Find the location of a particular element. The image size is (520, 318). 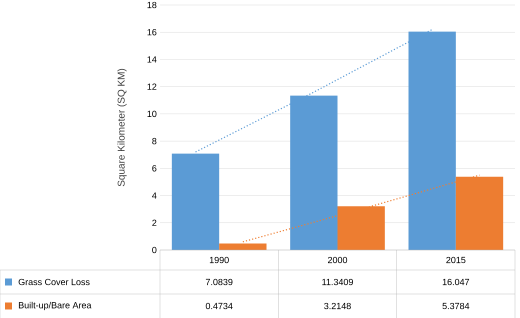

legend-label: Built-up/Bare Area is located at coordinates (55, 306).